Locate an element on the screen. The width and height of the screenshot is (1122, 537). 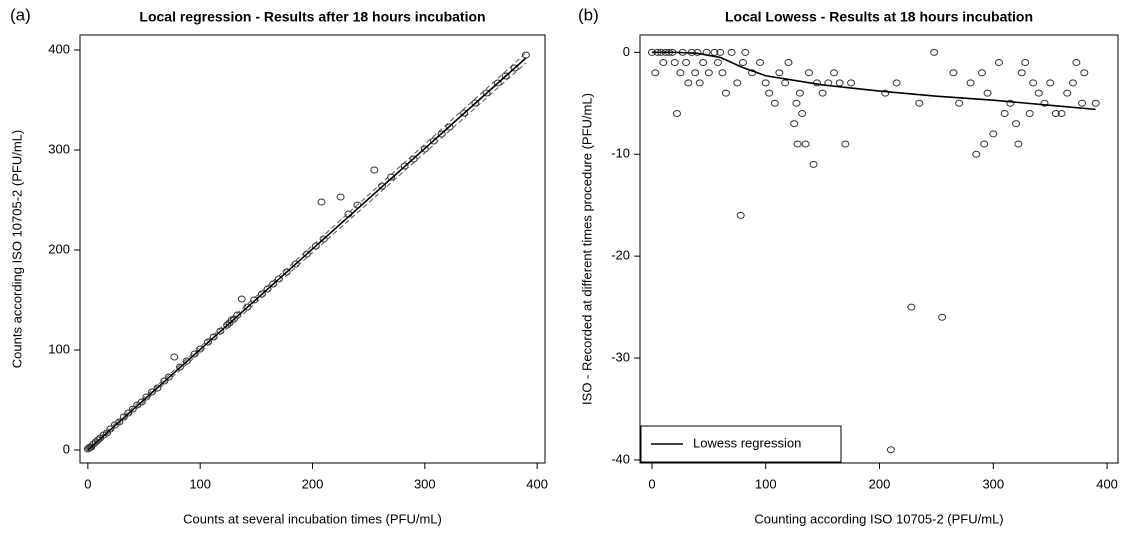
y-tick-label: 100 is located at coordinates (59, 348).